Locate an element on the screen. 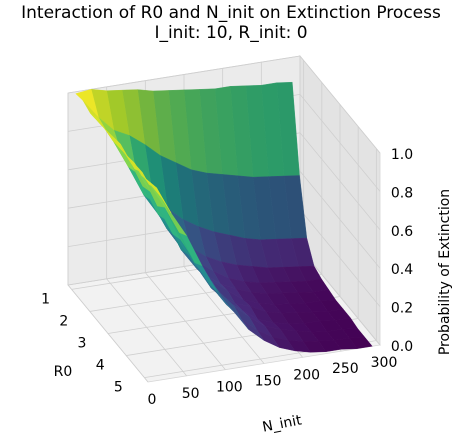 Image resolution: width=463 pixels, height=445 pixels. x-tick-label: 250 is located at coordinates (345, 369).